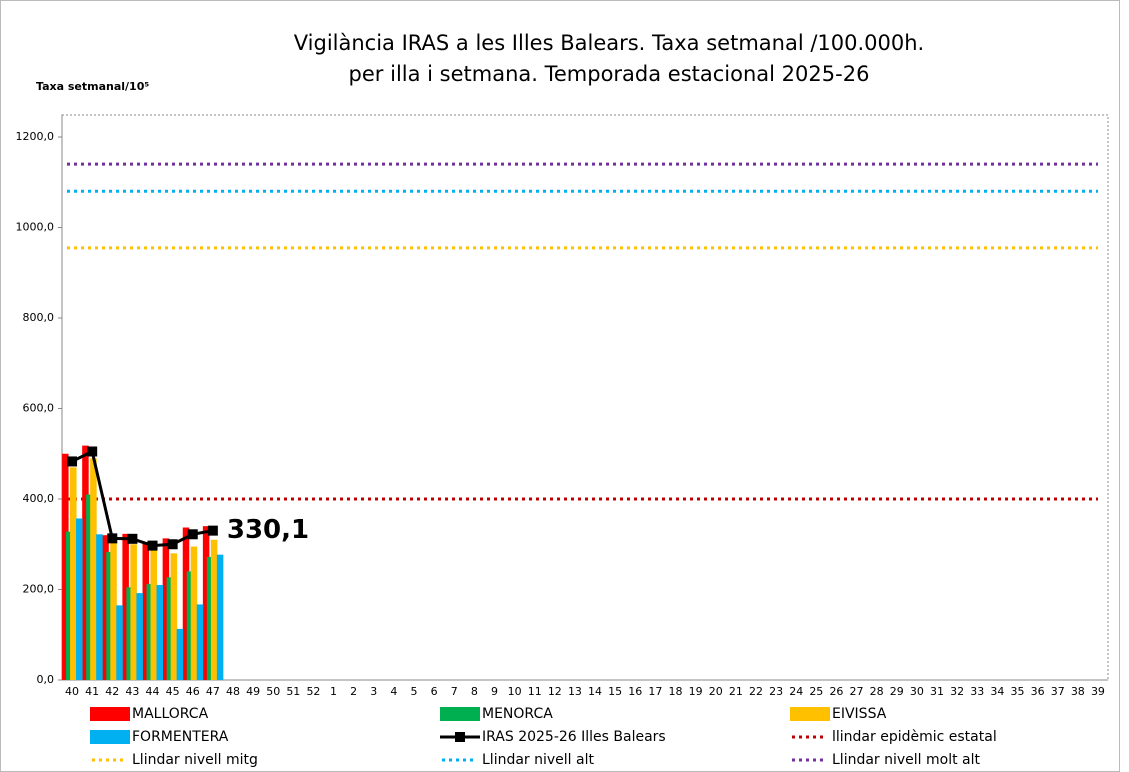  I want to click on x-tick-label: 3, so click(373, 691).